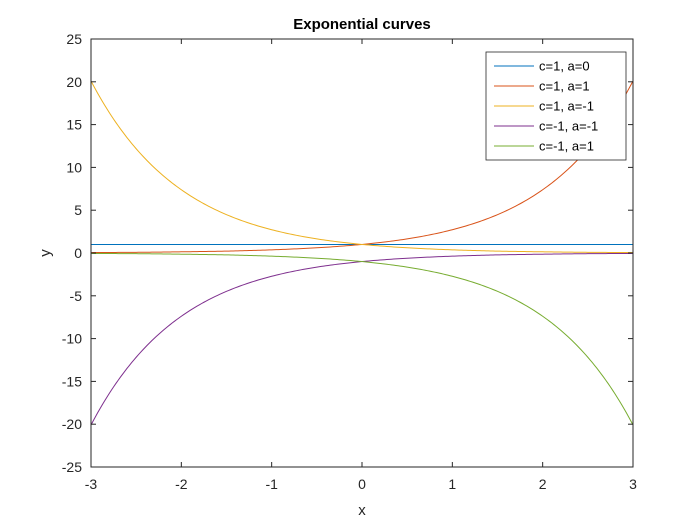 This screenshot has width=700, height=525. What do you see at coordinates (74, 39) in the screenshot?
I see `y-tick-label: 25` at bounding box center [74, 39].